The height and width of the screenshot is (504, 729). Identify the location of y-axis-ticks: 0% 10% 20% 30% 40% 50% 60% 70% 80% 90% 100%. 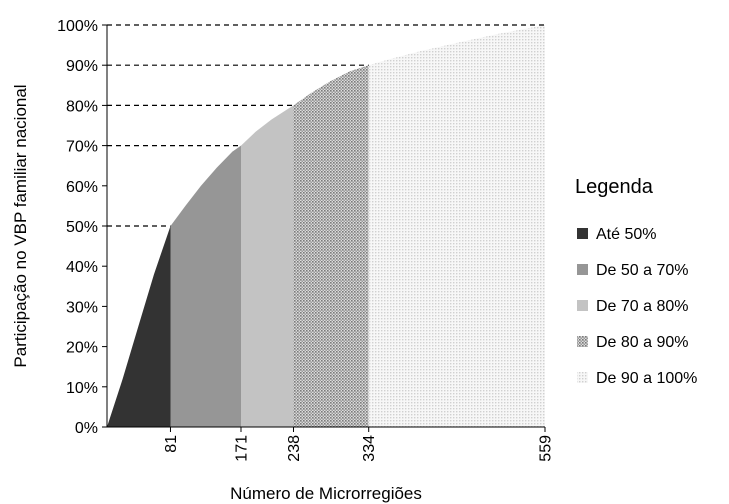
(82, 227).